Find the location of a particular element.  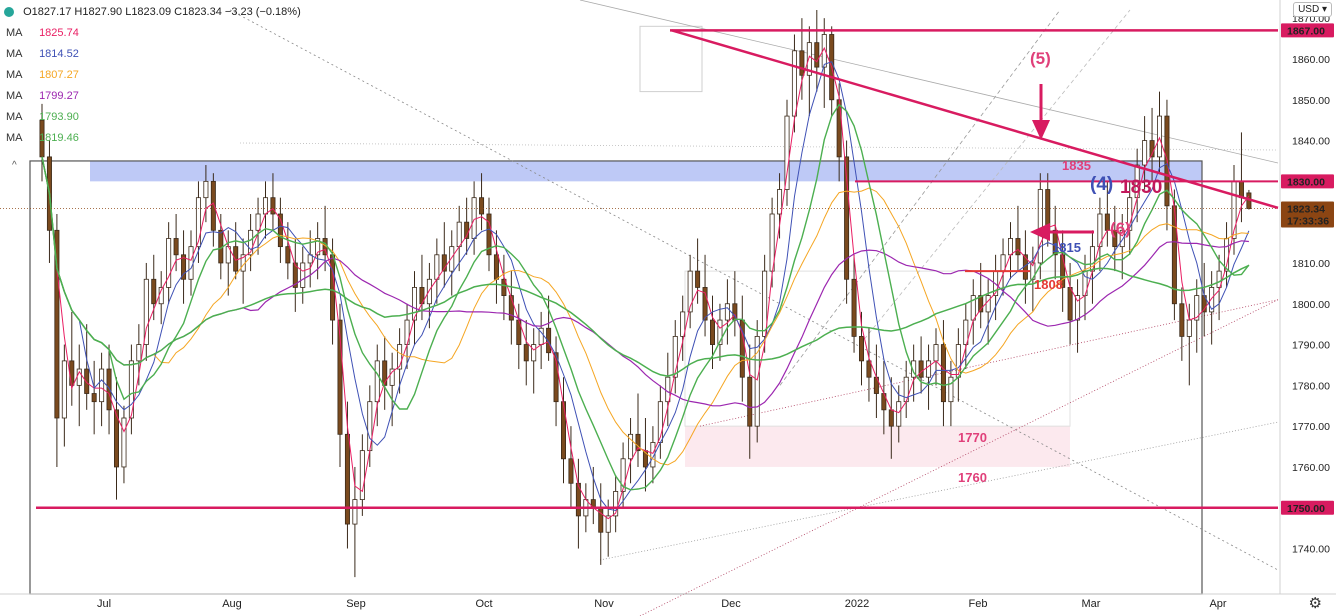

x-axis-tick: Dec is located at coordinates (731, 604).